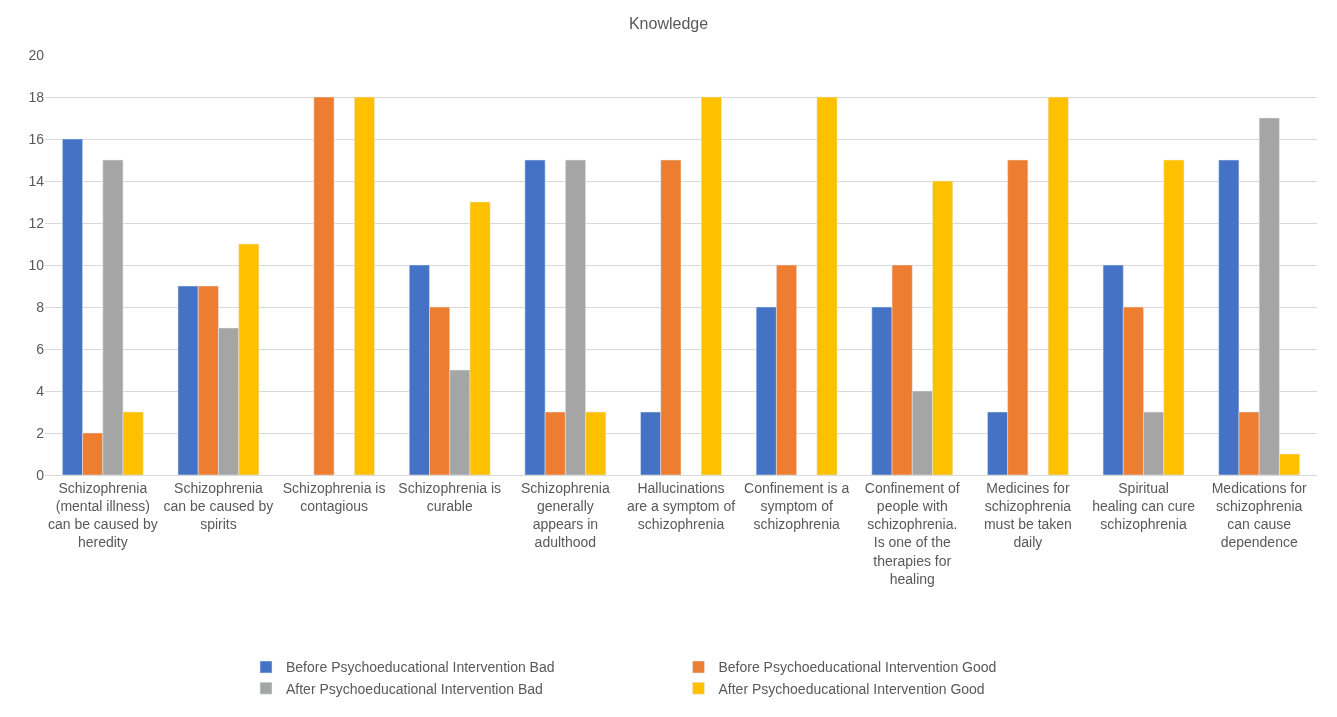 The image size is (1337, 717). Describe the element at coordinates (36, 180) in the screenshot. I see `y-tick-label: 14` at that location.